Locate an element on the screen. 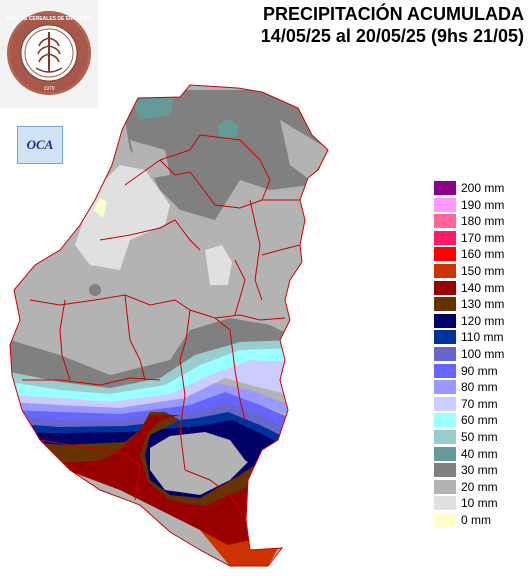  legend-item: 180 mm is located at coordinates (481, 221).